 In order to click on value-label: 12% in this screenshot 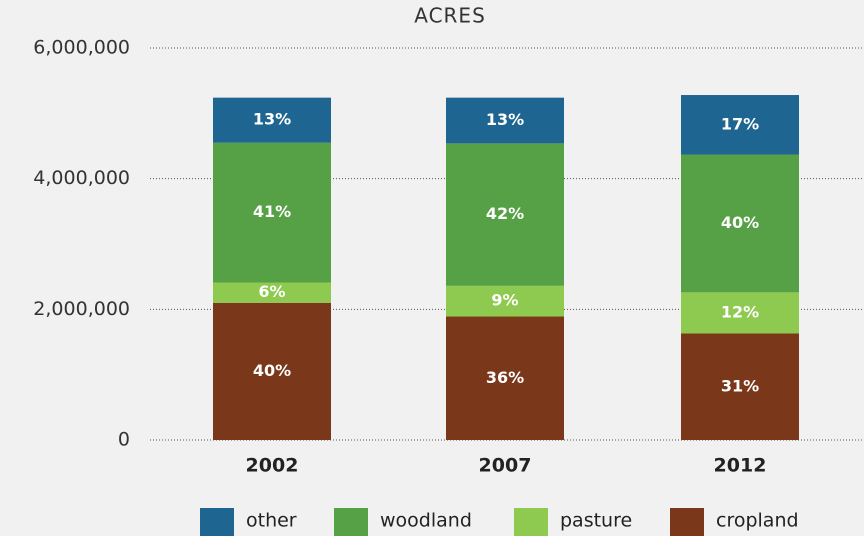, I will do `click(740, 311)`.